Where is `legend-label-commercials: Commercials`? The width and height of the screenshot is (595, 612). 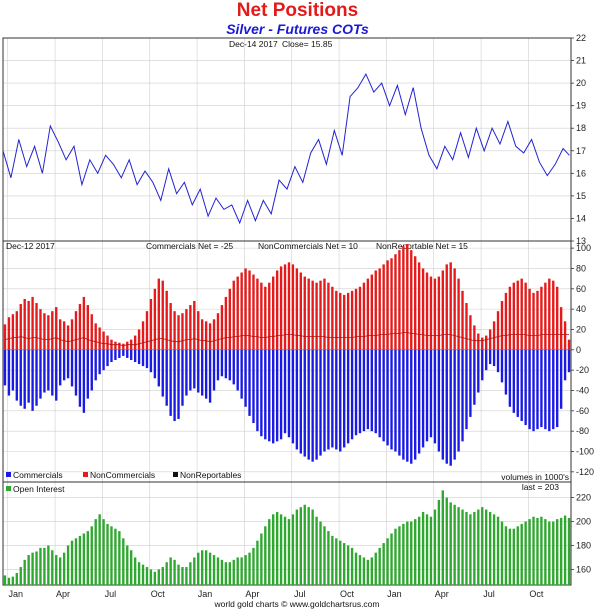
legend-label-commercials: Commercials is located at coordinates (38, 475).